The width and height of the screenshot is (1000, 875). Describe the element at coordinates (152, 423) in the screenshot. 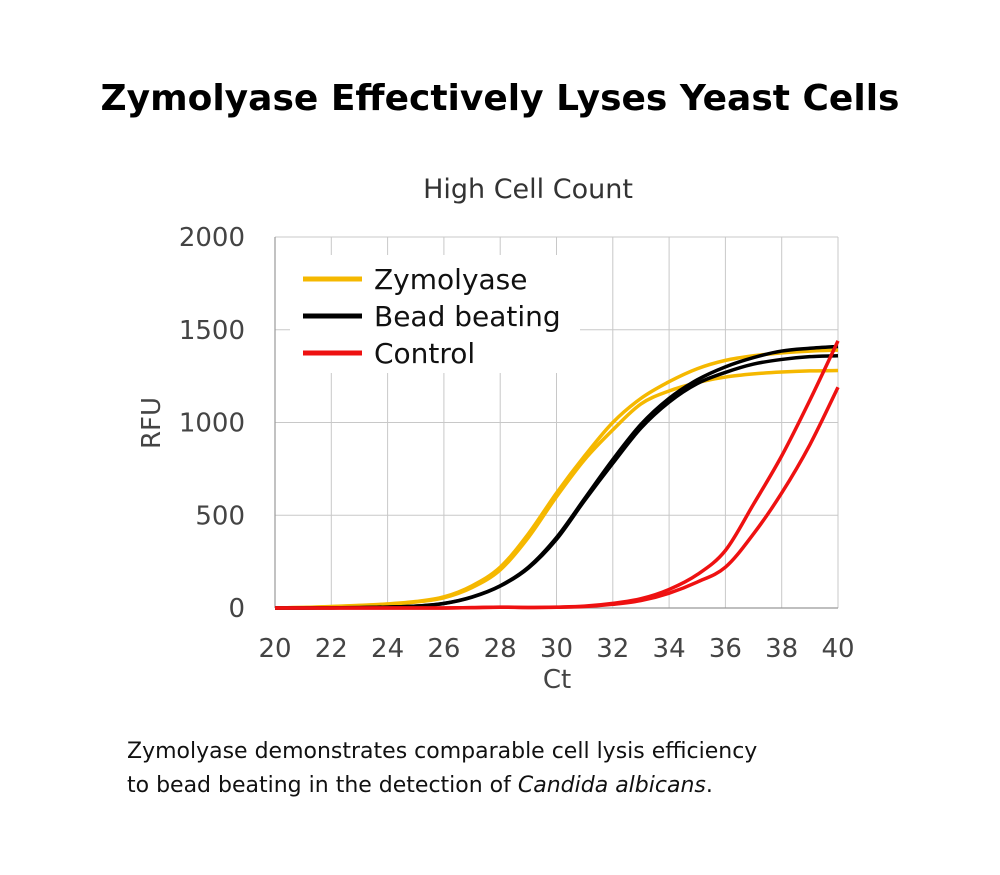

I see `y-axis-label: RFU` at that location.